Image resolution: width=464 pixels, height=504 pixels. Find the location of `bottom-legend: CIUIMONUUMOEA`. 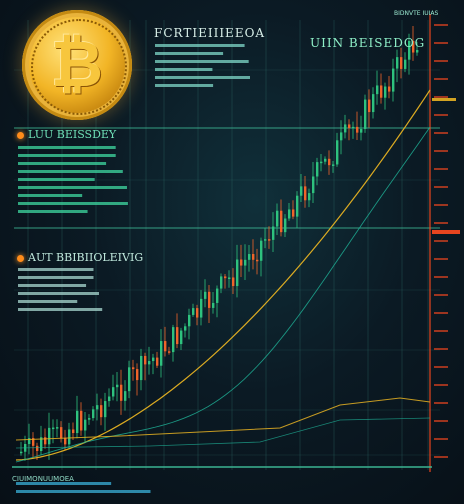

bottom-legend: CIUIMONUUMOEA is located at coordinates (43, 479).